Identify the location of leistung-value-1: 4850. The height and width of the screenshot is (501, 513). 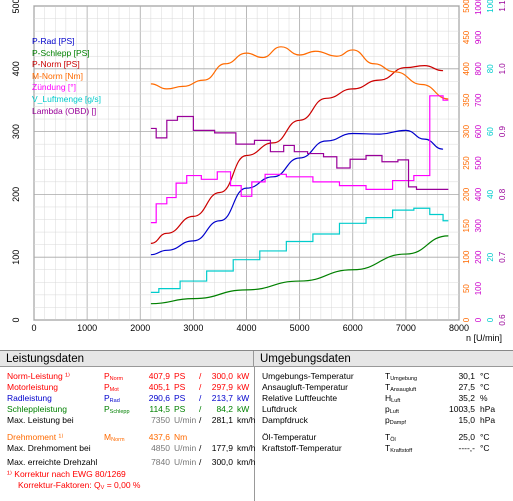
(160, 448).